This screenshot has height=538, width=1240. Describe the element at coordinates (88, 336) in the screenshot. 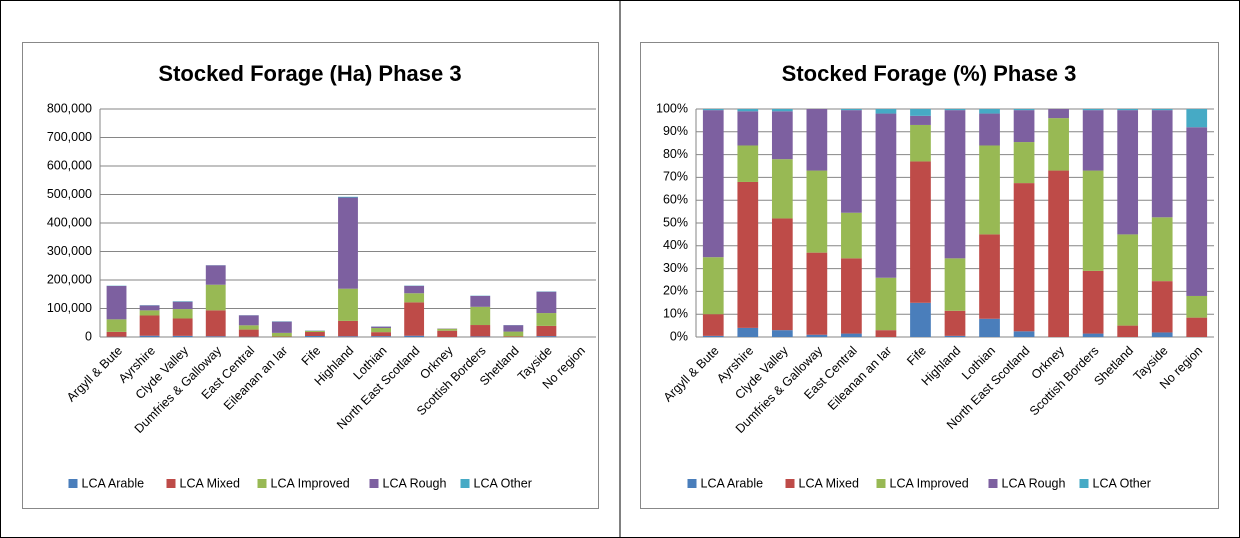

I see `y-tick-label: 0` at that location.